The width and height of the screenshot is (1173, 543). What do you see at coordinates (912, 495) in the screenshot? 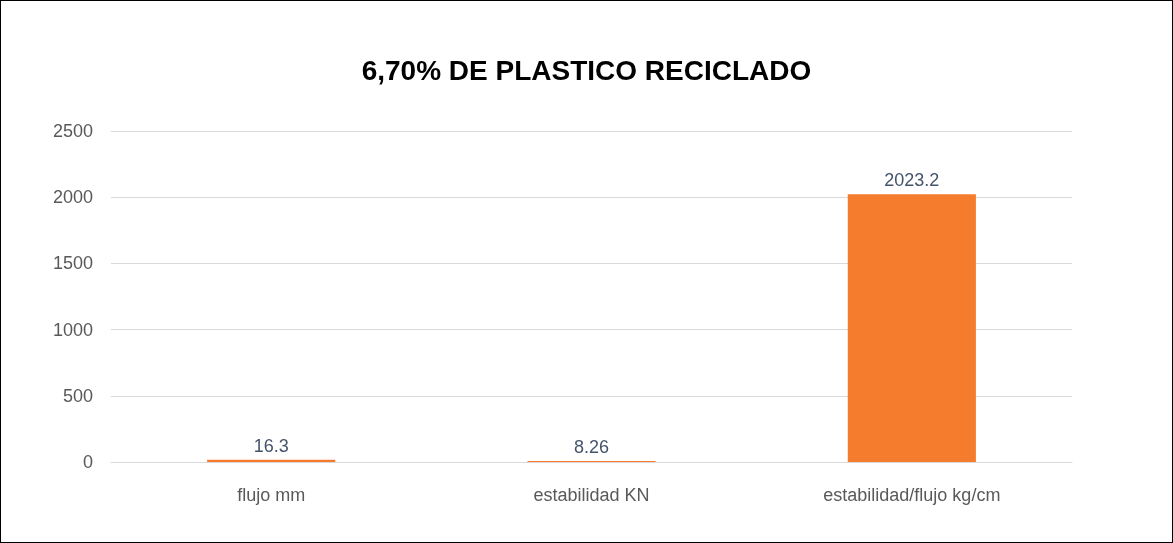
I see `x-tick-label: estabilidad/flujo kg/cm` at bounding box center [912, 495].